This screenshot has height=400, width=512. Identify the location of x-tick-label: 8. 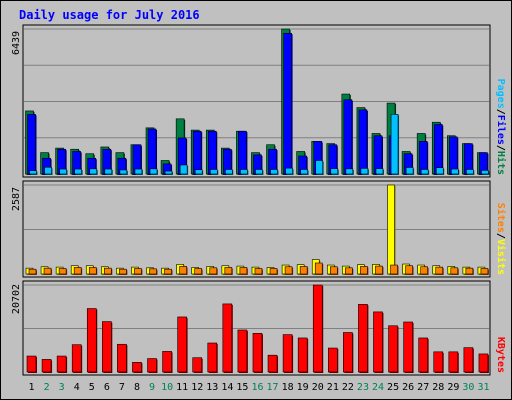
(137, 387).